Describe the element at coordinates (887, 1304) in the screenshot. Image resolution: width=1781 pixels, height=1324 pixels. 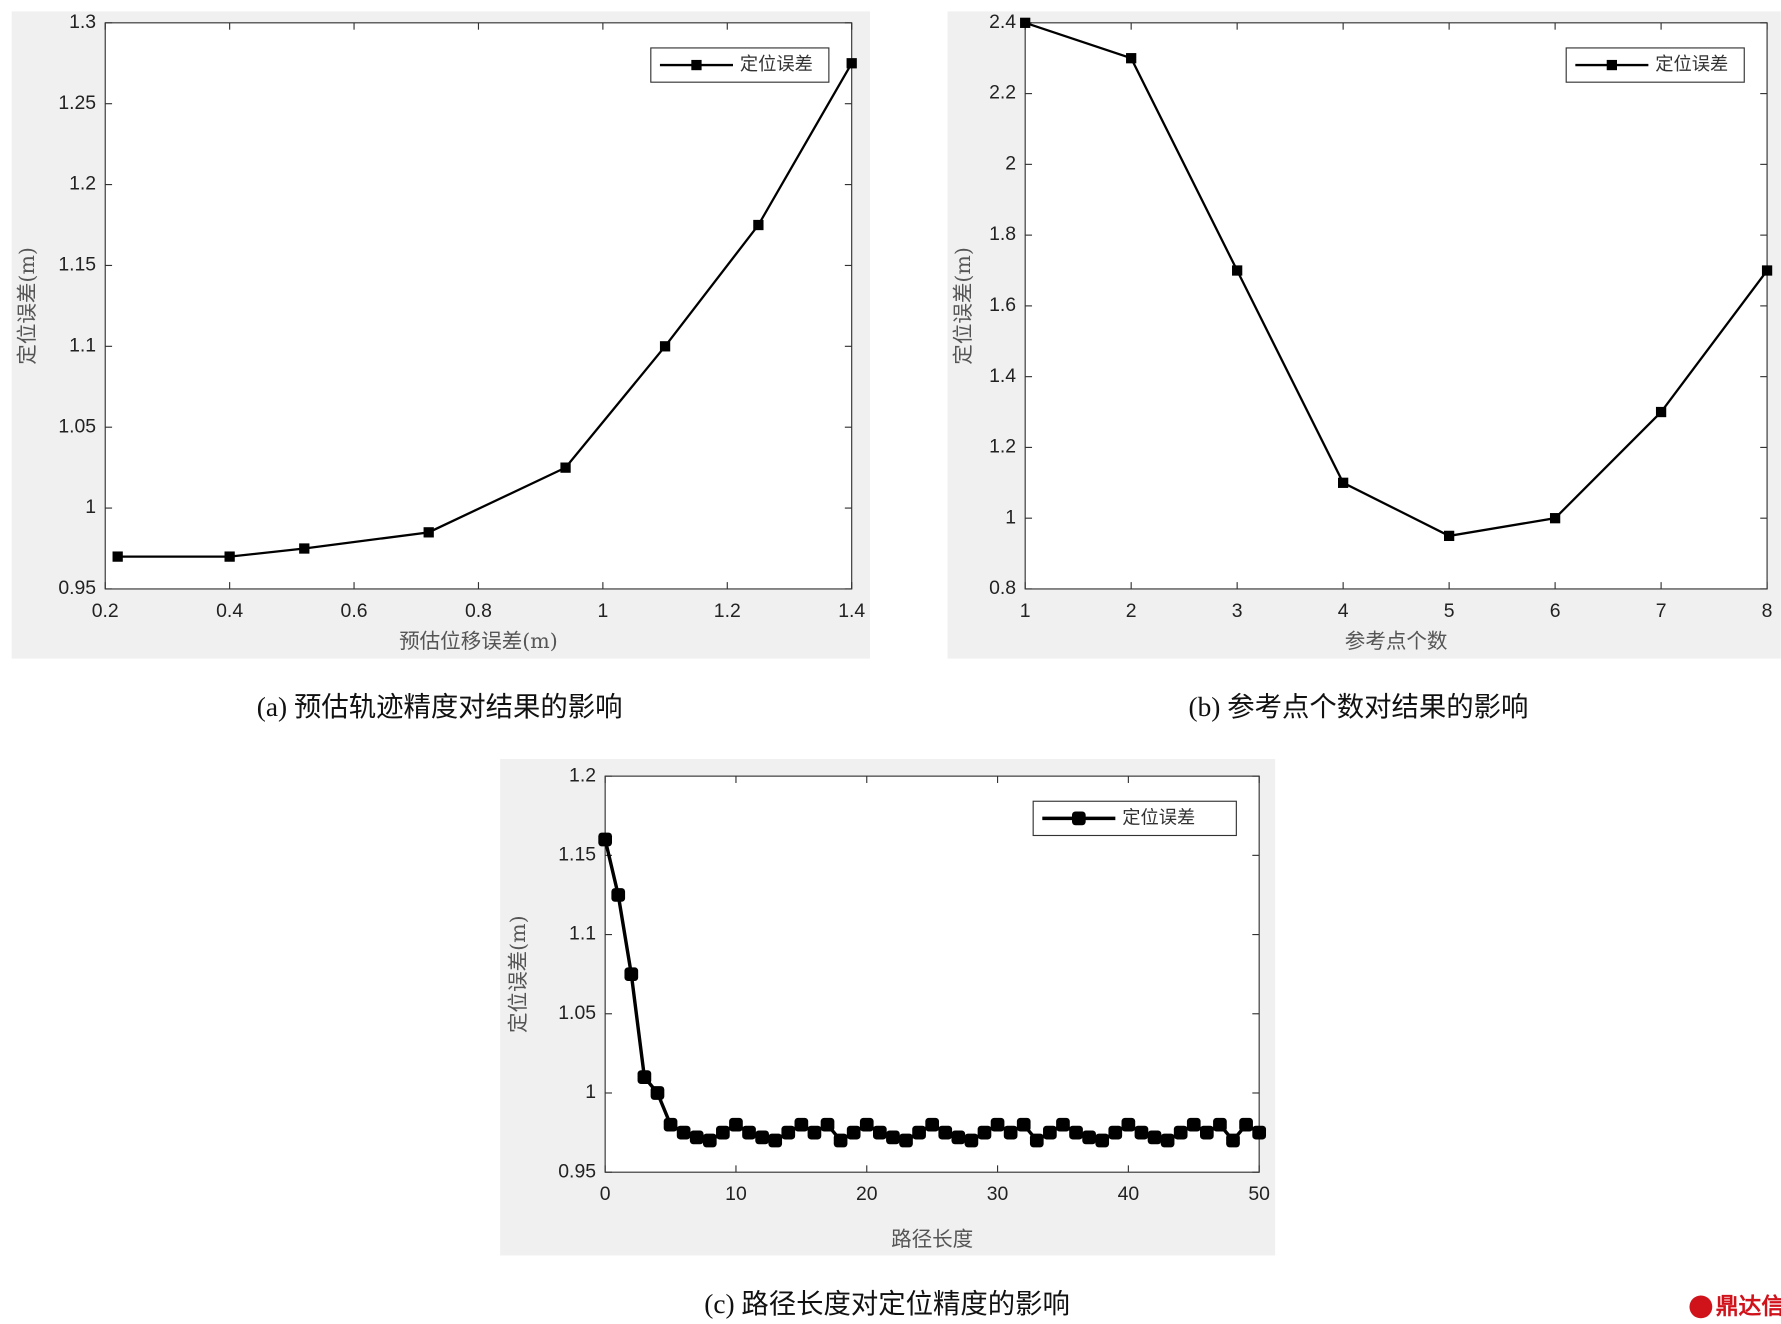
I see `caption: (c) 路径长度对定位精度的影响` at that location.